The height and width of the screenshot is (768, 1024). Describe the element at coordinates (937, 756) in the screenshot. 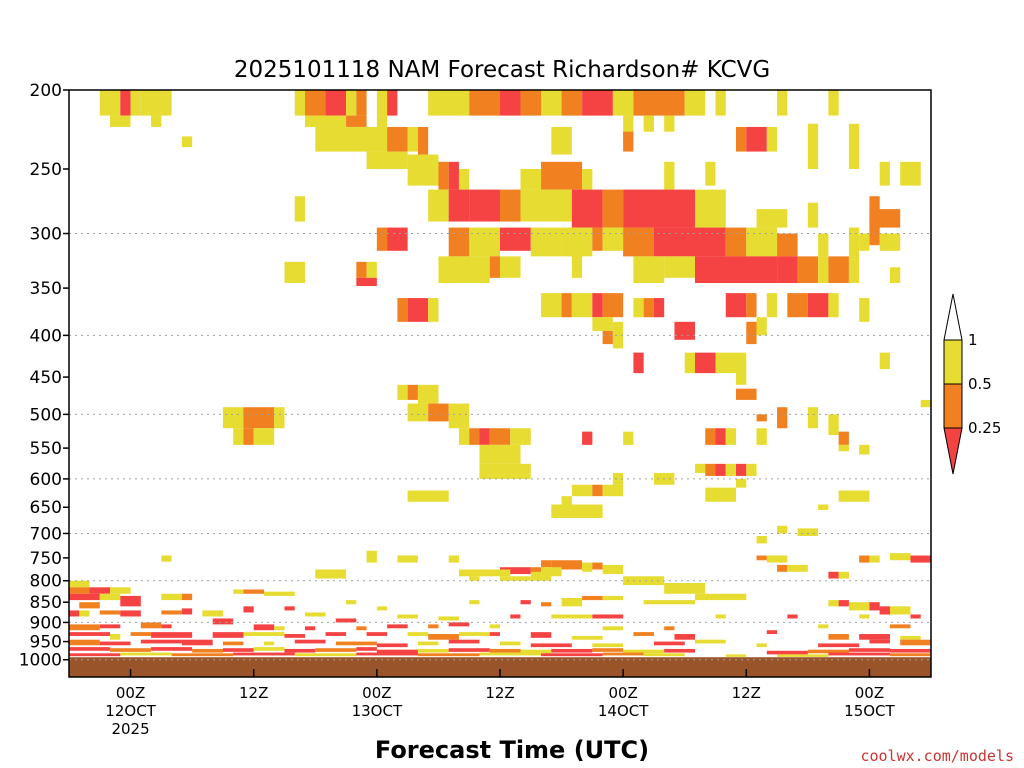

I see `credit-text: coolwx.com/models` at that location.